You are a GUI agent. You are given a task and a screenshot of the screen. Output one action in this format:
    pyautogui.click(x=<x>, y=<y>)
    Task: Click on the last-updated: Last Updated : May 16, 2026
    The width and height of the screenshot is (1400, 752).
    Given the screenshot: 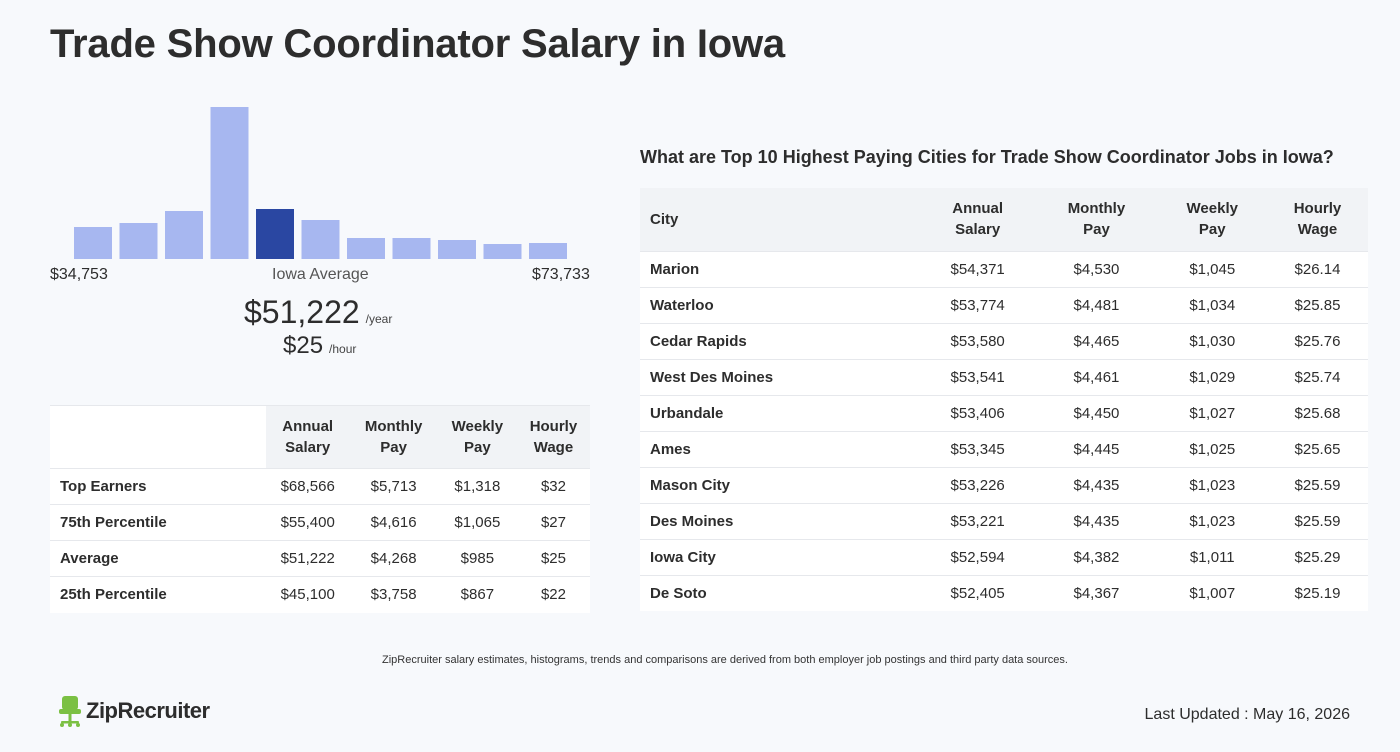 What is the action you would take?
    pyautogui.click(x=1247, y=714)
    